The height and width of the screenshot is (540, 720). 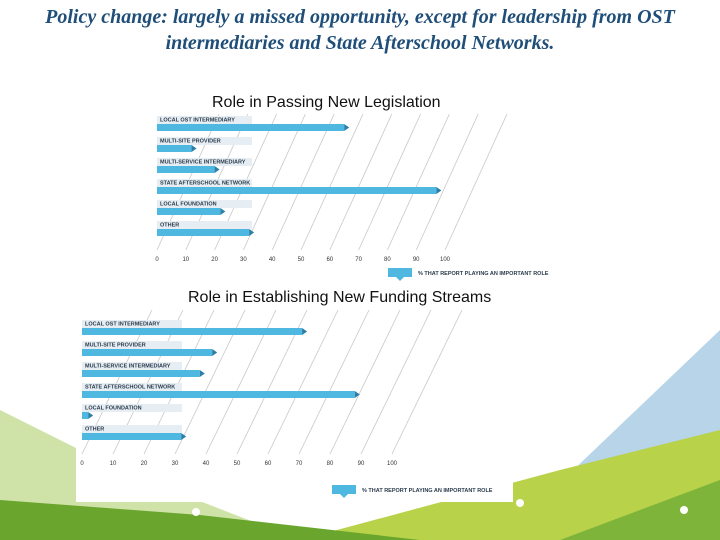 What do you see at coordinates (340, 297) in the screenshot?
I see `chart-title-funding: Role in Establishing New Funding Streams` at bounding box center [340, 297].